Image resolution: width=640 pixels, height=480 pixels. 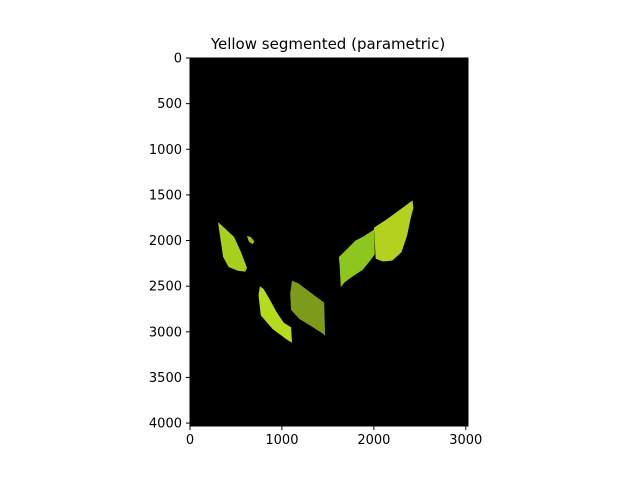 What do you see at coordinates (334, 437) in the screenshot?
I see `x-axis: 0 1000 2000 3000` at bounding box center [334, 437].